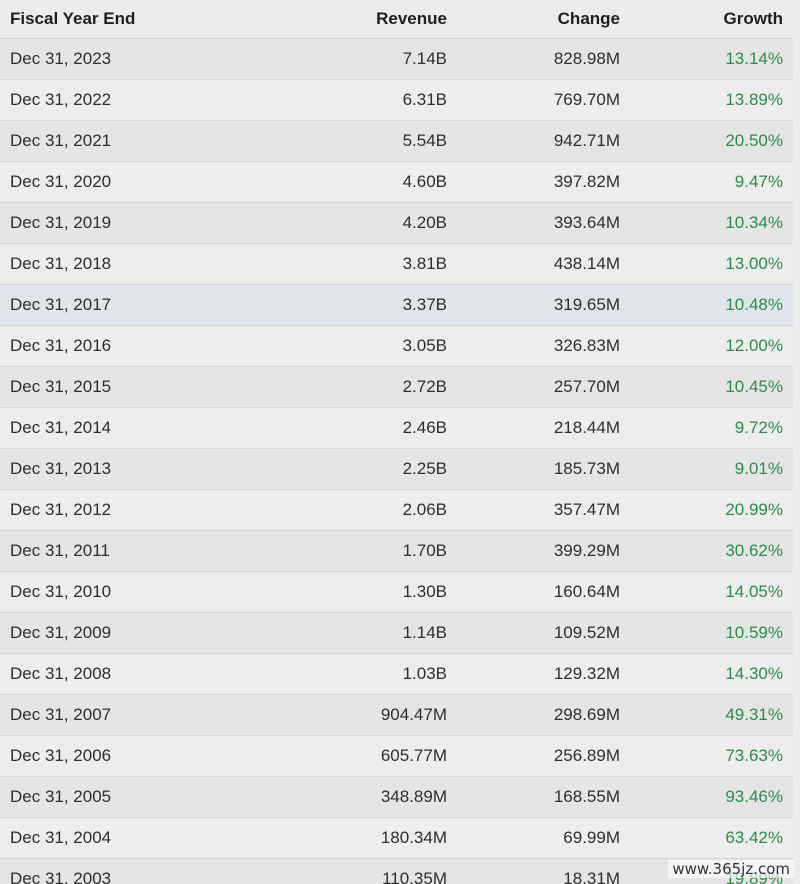  I want to click on growth-cell: 10.48%, so click(754, 304).